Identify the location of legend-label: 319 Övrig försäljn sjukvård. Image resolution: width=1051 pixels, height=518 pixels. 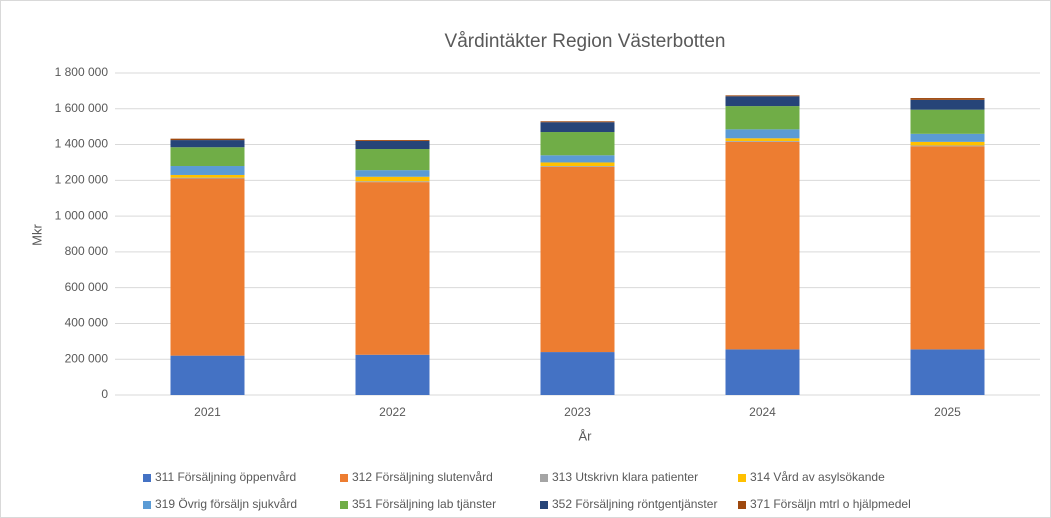
(226, 504).